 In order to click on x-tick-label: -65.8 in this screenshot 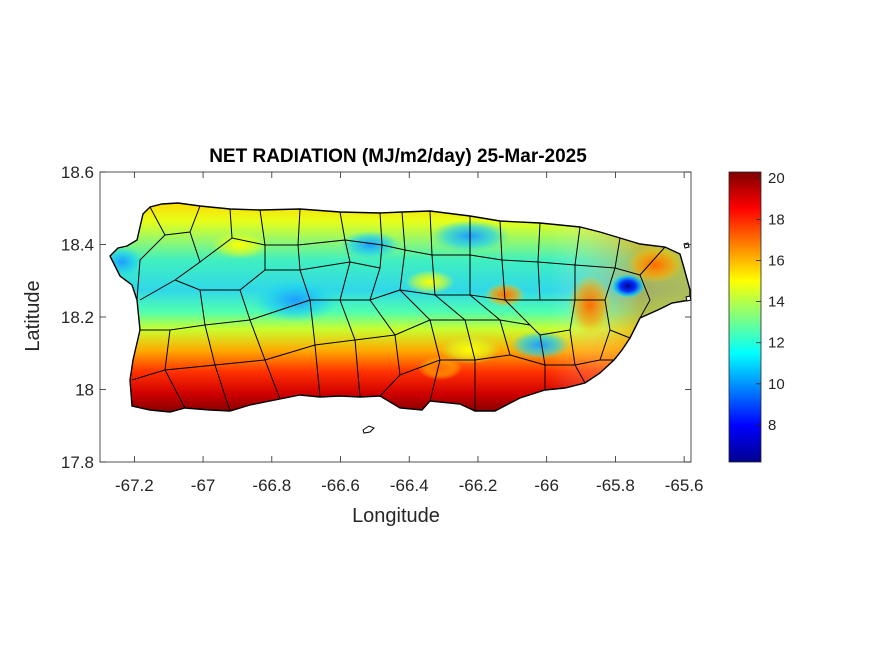, I will do `click(615, 485)`.